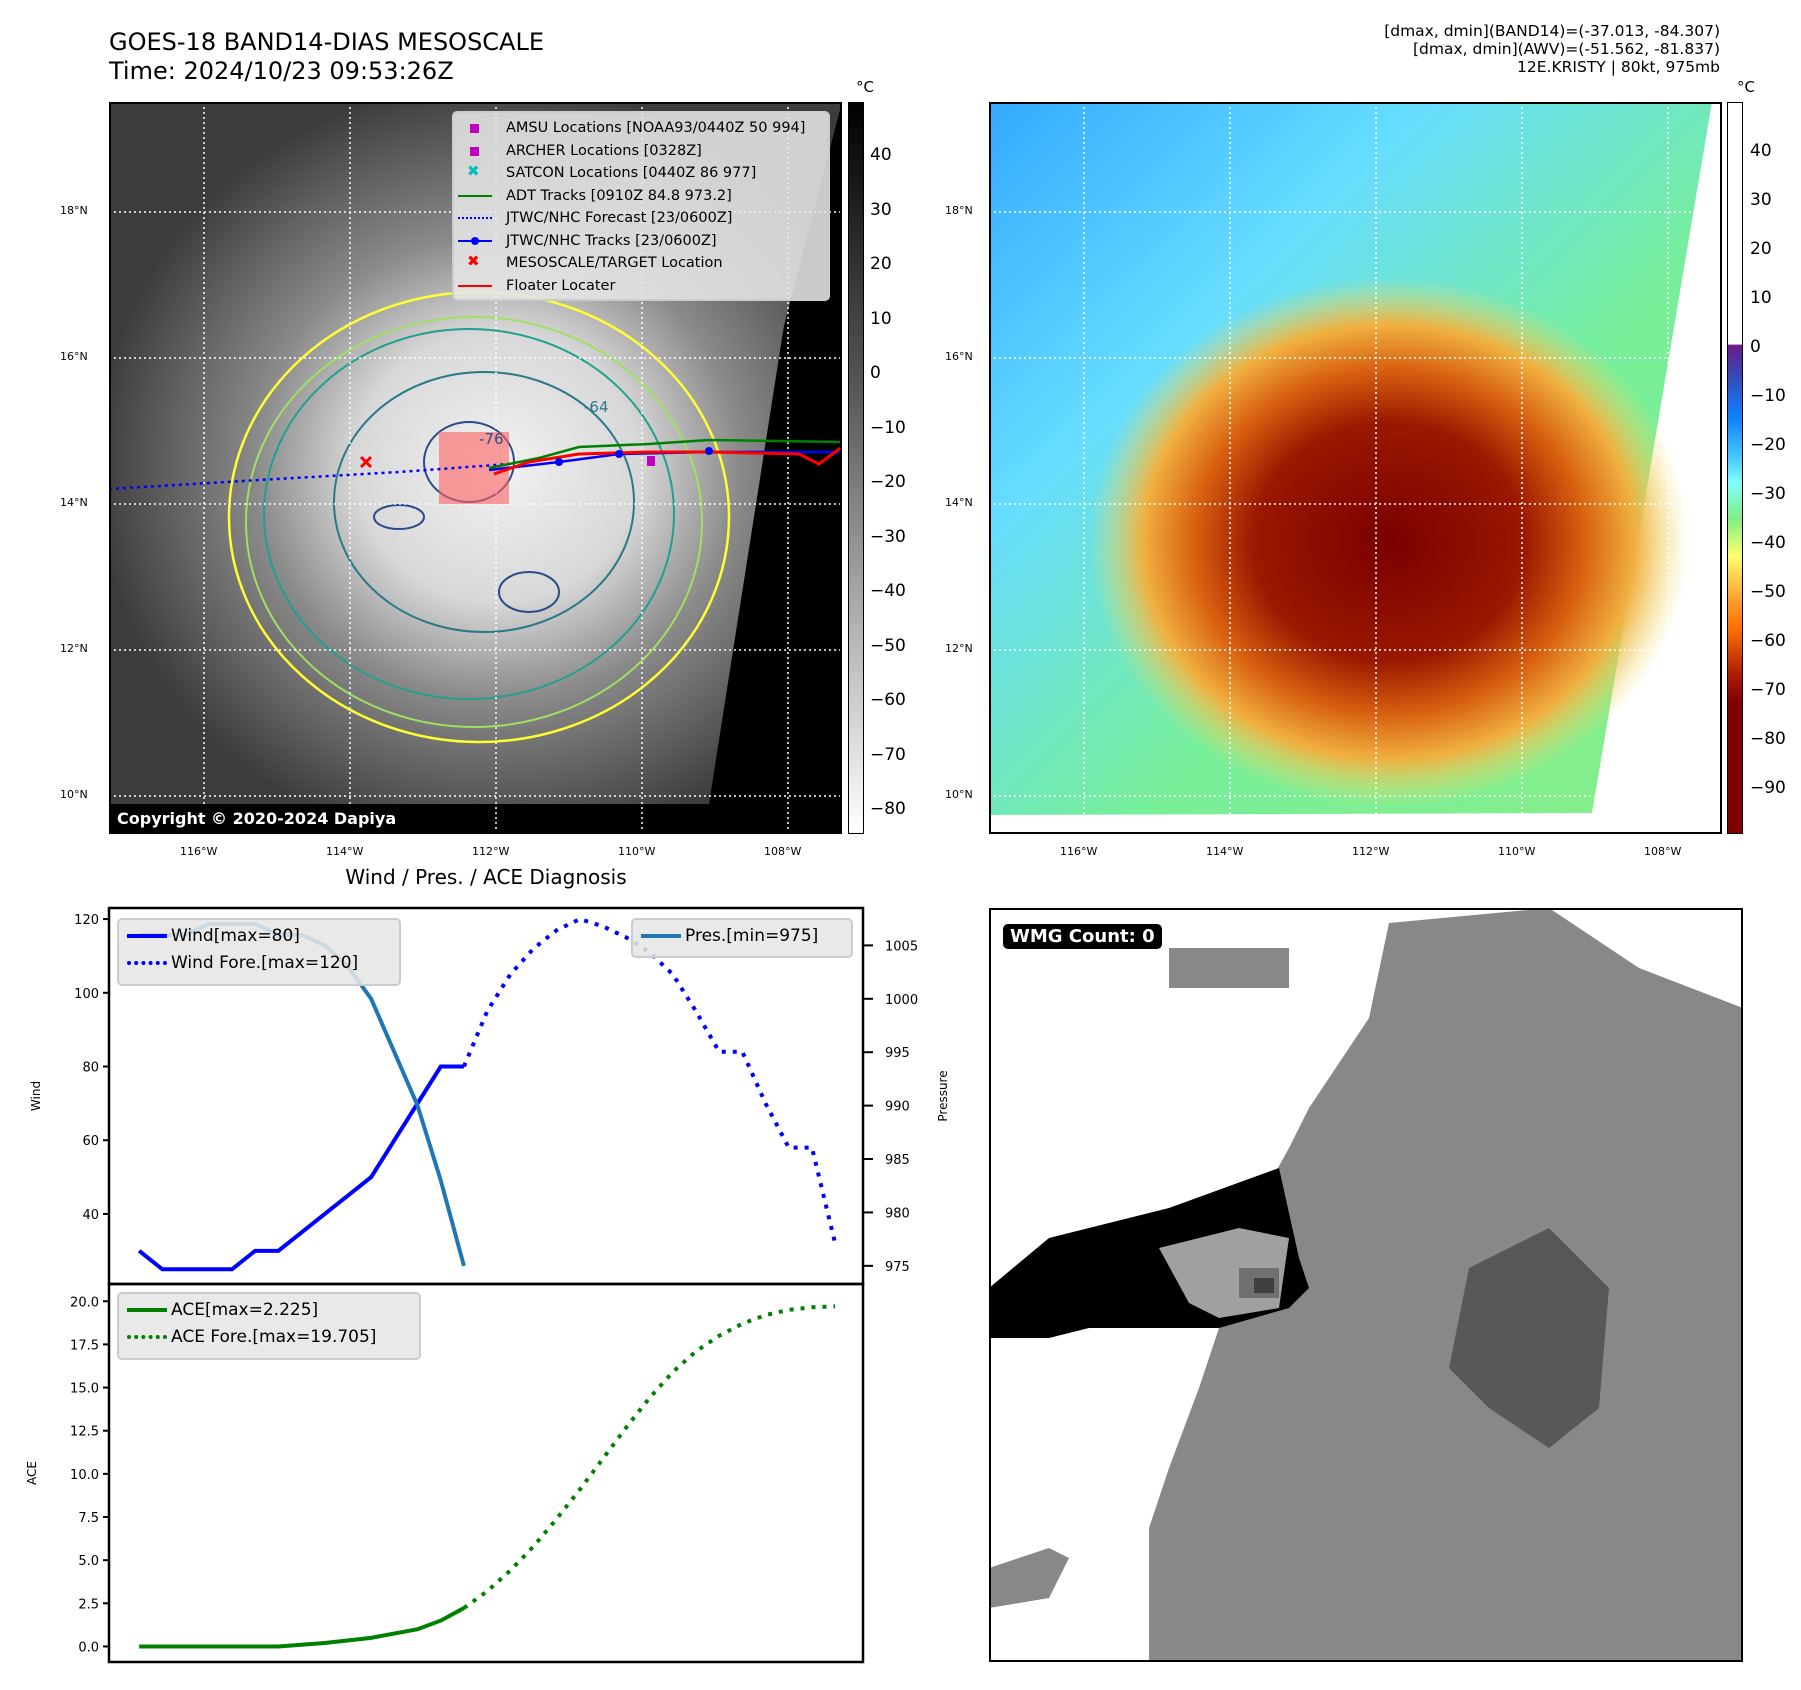  What do you see at coordinates (84, 1345) in the screenshot?
I see `ace-tick-label: 17.5` at bounding box center [84, 1345].